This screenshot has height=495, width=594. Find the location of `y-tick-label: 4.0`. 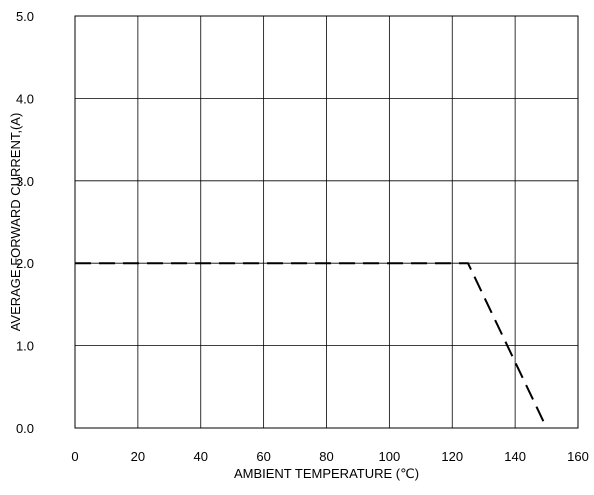

y-tick-label: 4.0 is located at coordinates (25, 98).